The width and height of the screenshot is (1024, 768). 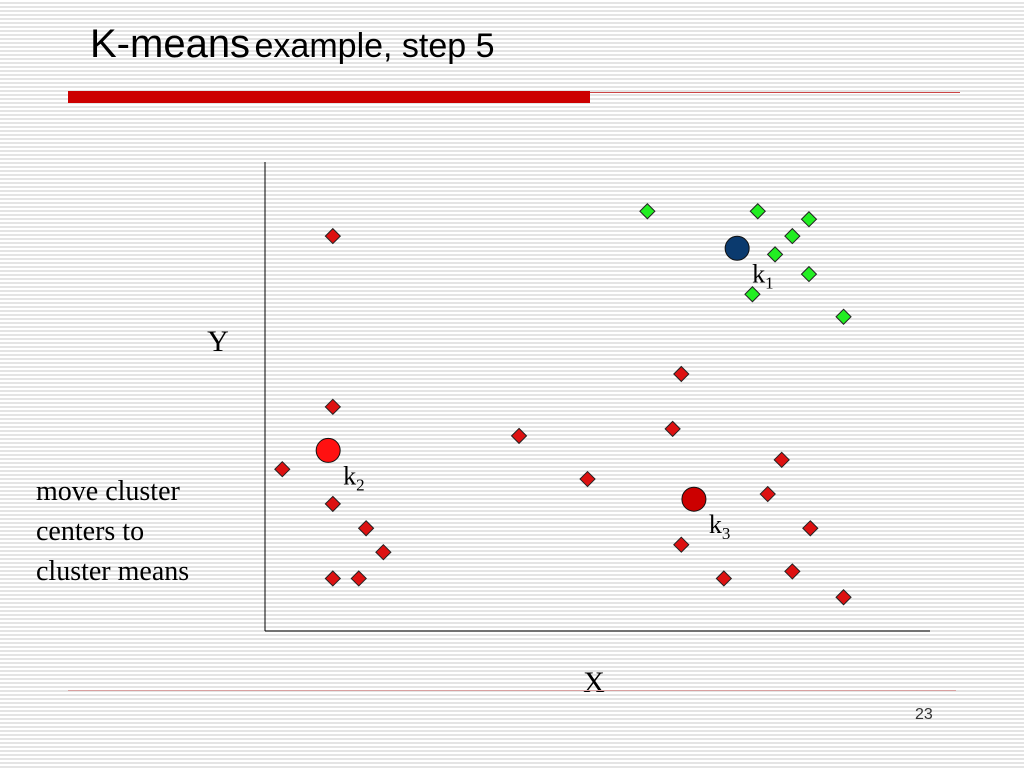 What do you see at coordinates (737, 248) in the screenshot?
I see `center-k1-marker` at bounding box center [737, 248].